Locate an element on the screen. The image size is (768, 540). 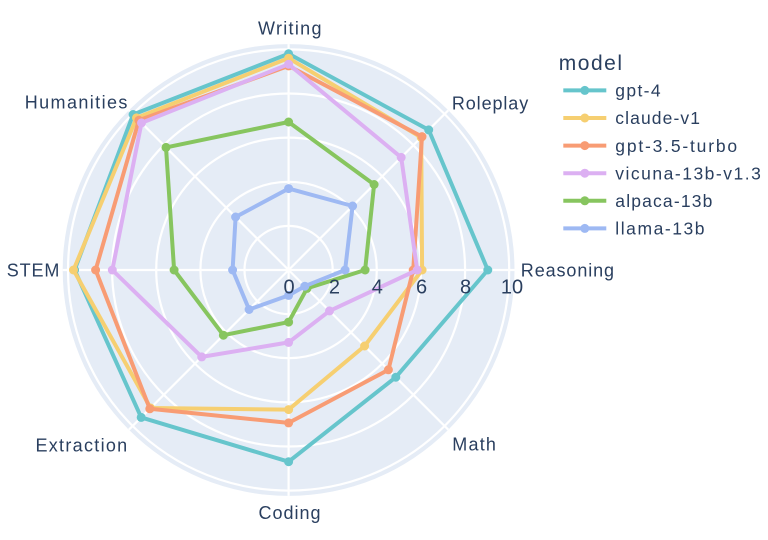
svg-text: Roleplay is located at coordinates (490, 104).